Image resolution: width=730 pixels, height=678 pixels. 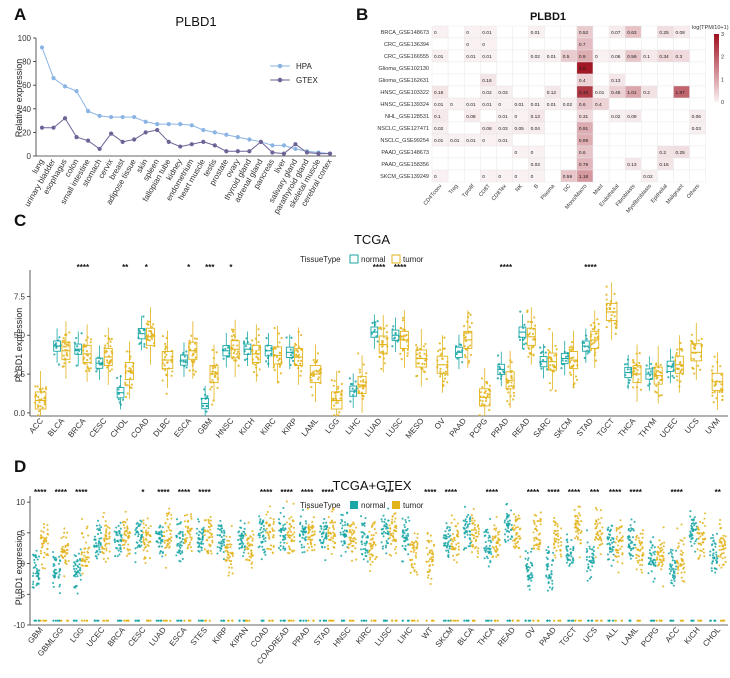 What do you see at coordinates (182, 427) in the screenshot?
I see `panel-c-x-tick-label: ESCA` at bounding box center [182, 427].